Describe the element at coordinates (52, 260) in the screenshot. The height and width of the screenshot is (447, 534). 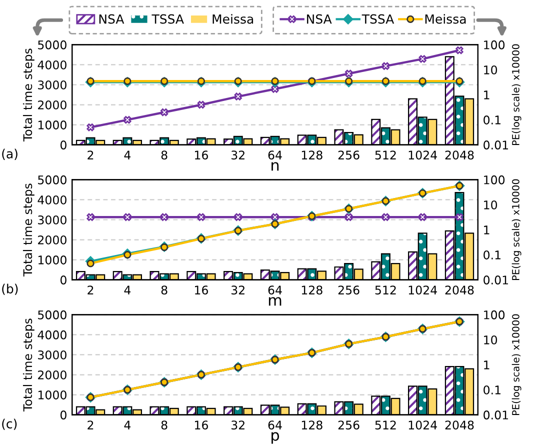
I see `y-tick-label: 1000` at that location.